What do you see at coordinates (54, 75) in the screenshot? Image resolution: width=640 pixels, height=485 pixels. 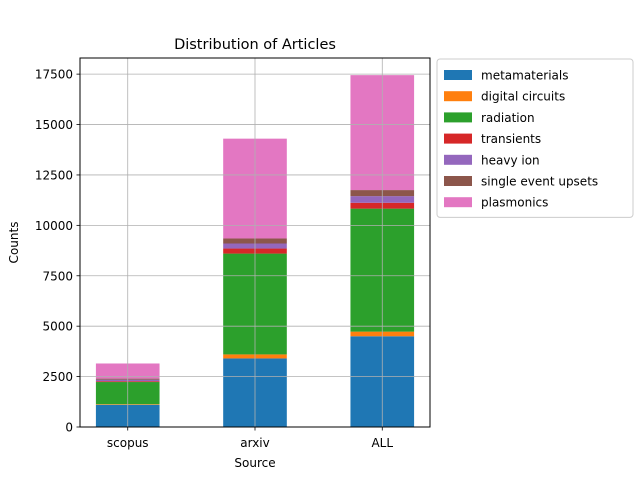 I see `y-tick-label: 17500` at bounding box center [54, 75].